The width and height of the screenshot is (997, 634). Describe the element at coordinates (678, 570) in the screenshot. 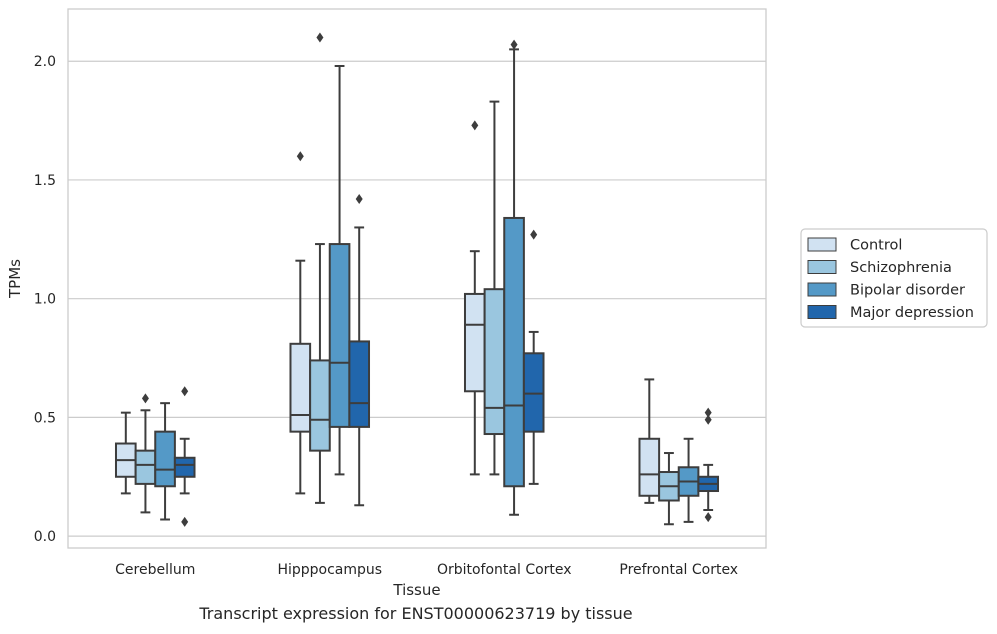

I see `x-tick-label: Prefrontal Cortex` at that location.